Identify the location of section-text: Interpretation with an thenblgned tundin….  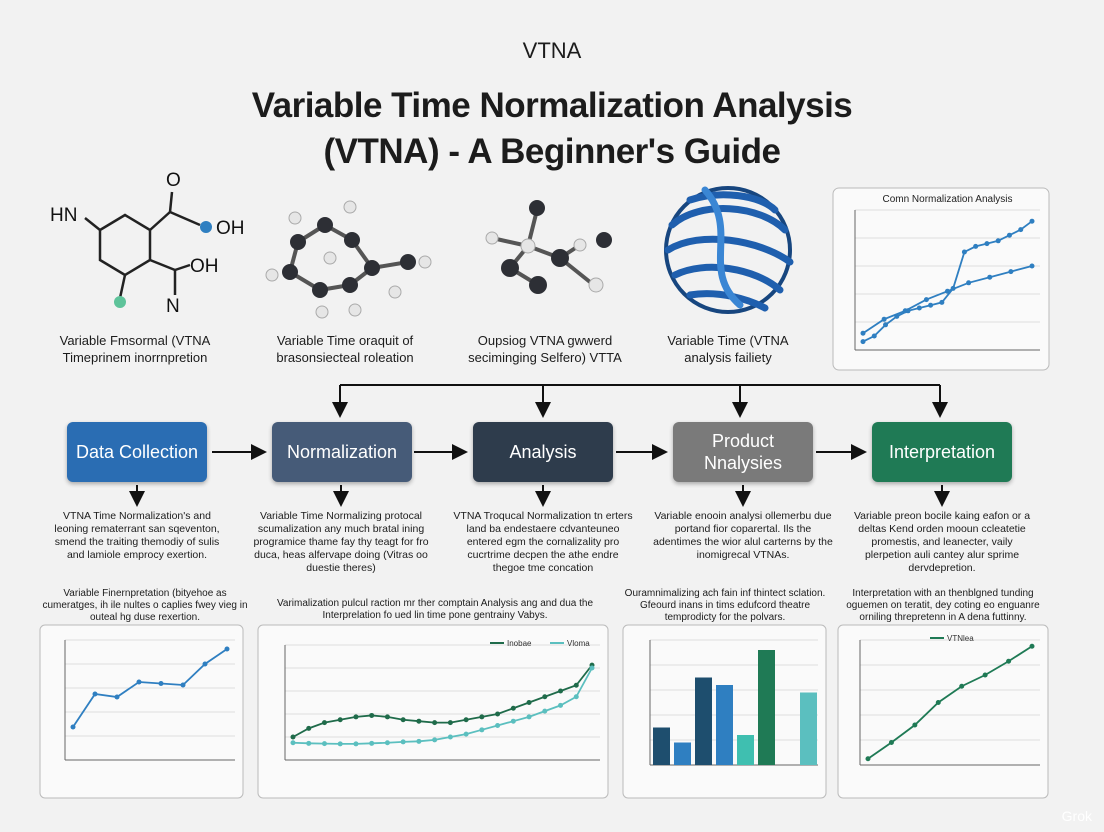
(943, 605).